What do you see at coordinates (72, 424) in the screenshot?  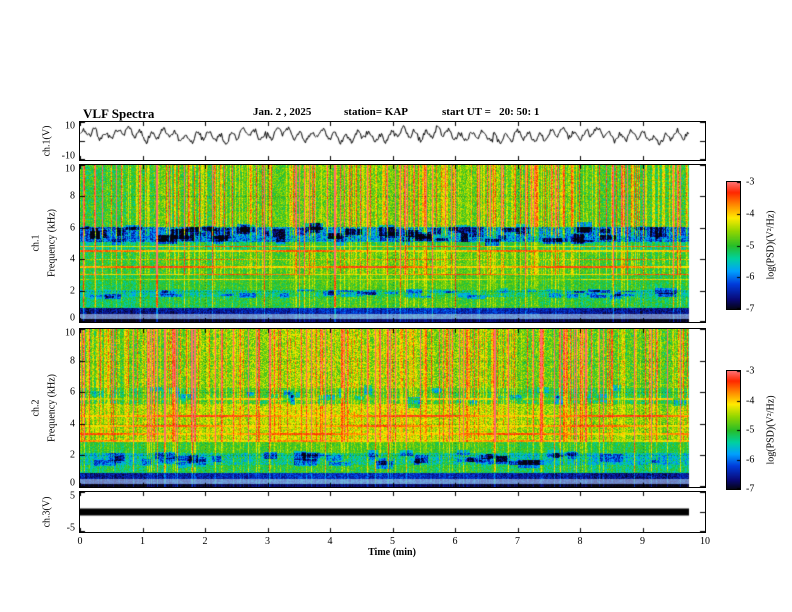 I see `ch2_spec-y-tick-label: 4` at bounding box center [72, 424].